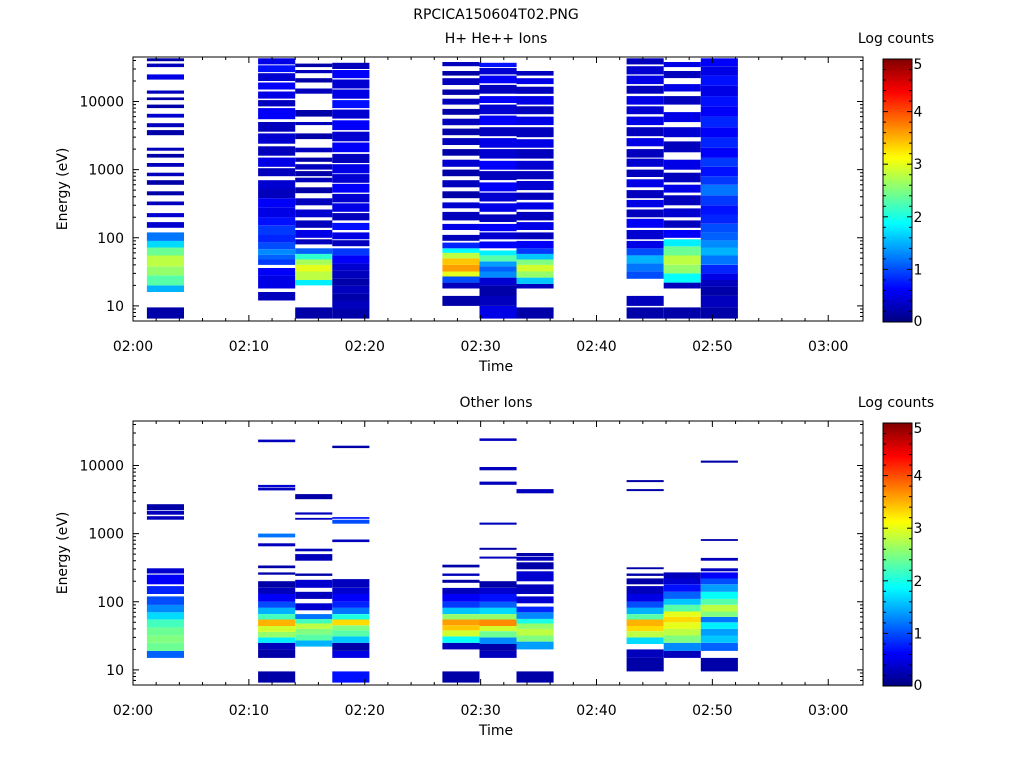 This screenshot has height=768, width=1024. I want to click on x-tick-label: 03:00, so click(828, 347).